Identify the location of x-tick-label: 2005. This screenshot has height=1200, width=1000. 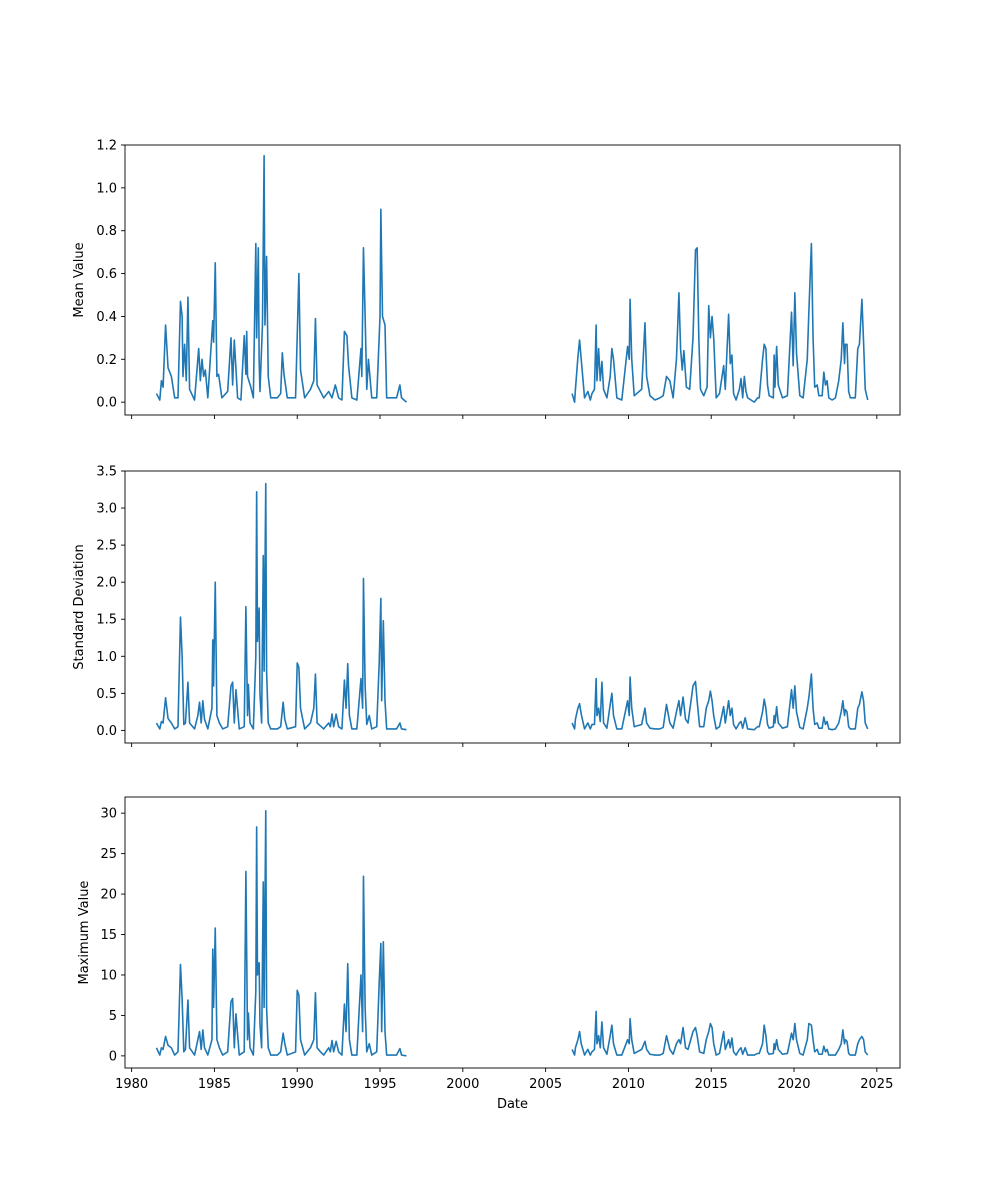
(545, 1084).